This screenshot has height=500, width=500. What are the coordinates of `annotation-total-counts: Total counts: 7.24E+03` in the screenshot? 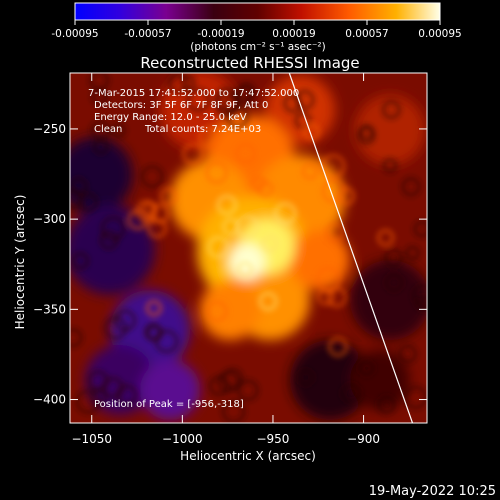 It's located at (202, 129).